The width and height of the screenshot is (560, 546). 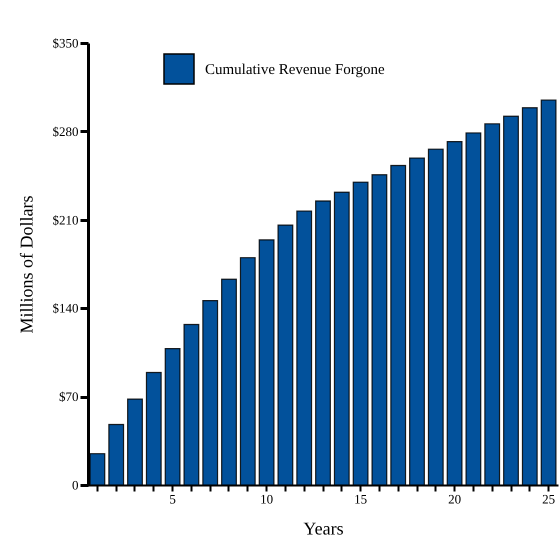 I want to click on y-tick-label: 0, so click(x=75, y=485).